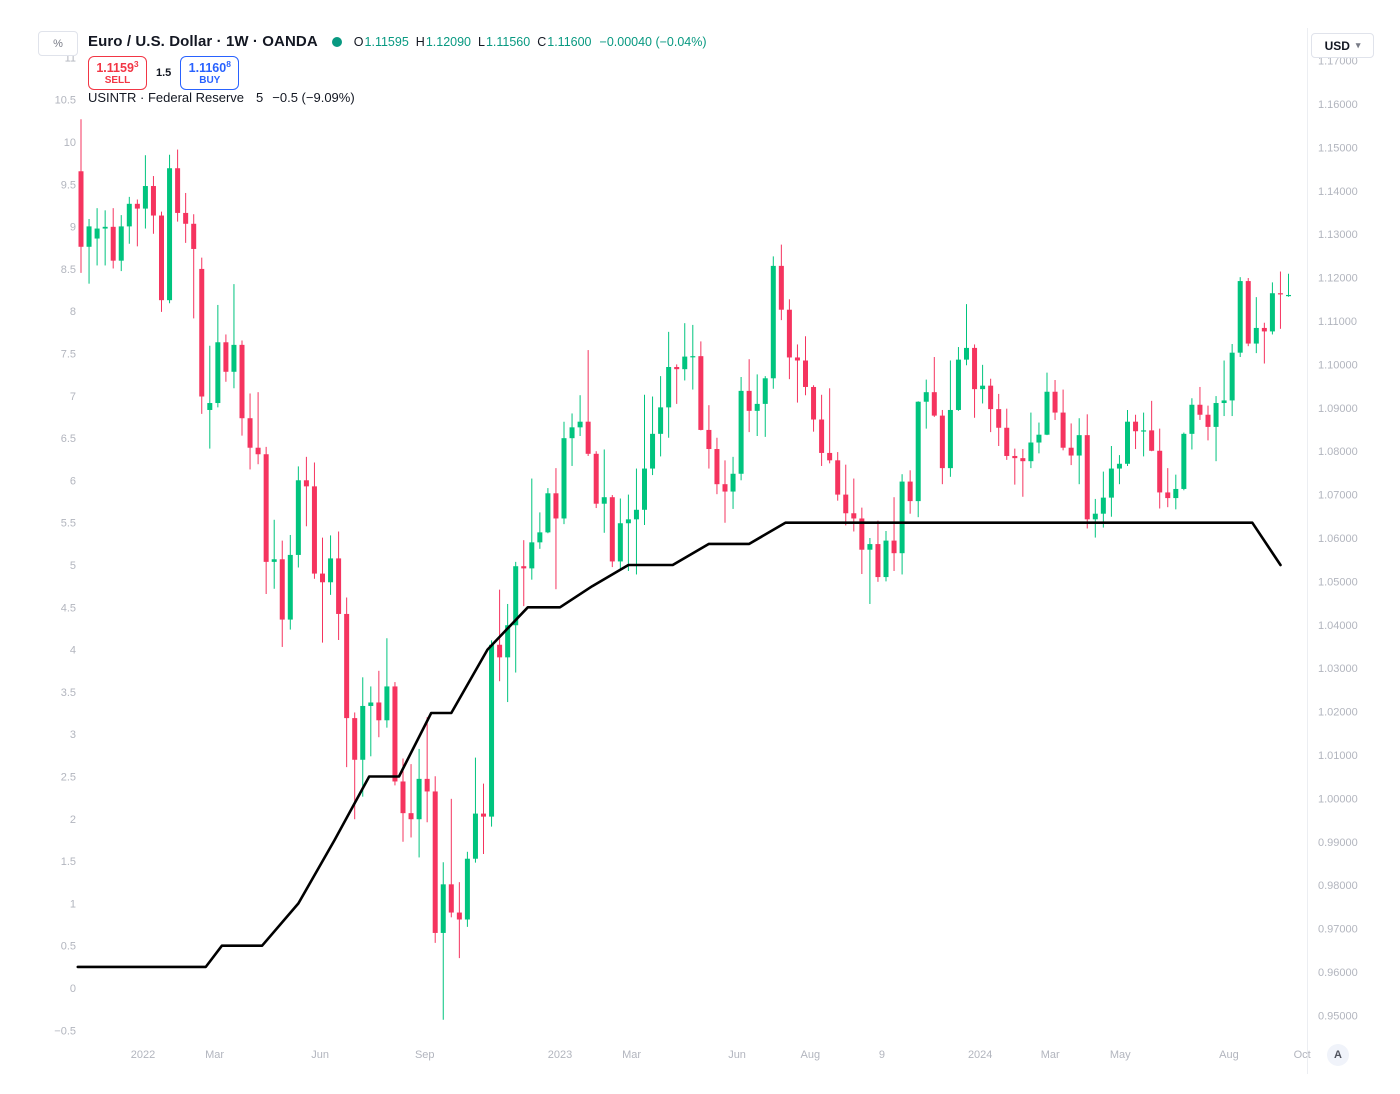  I want to click on auto-scale-button: A, so click(1338, 1055).